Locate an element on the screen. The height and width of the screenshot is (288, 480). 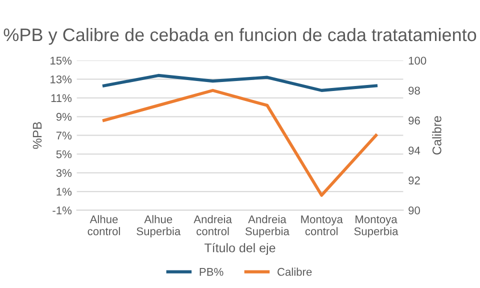
y-tick-label: 11% is located at coordinates (61, 98).